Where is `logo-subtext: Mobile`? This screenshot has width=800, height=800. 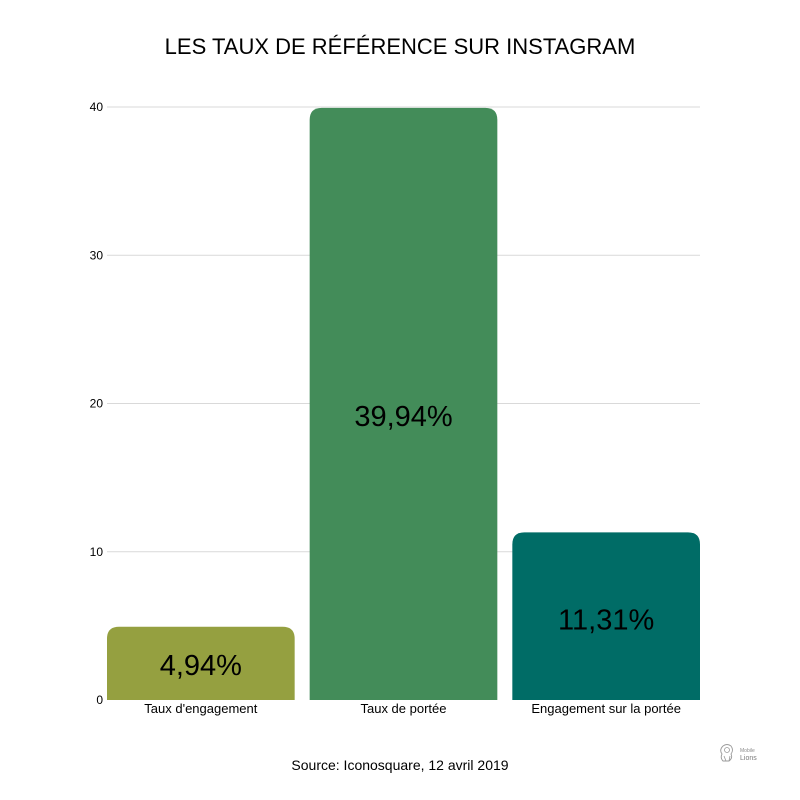 logo-subtext: Mobile is located at coordinates (747, 751).